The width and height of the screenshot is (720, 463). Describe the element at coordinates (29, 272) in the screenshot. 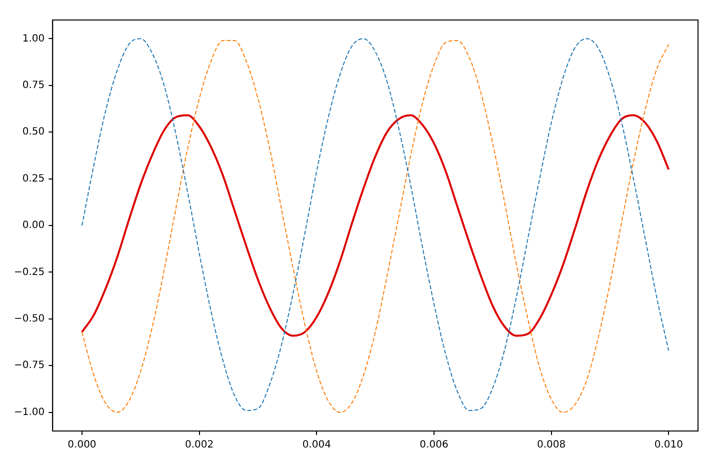

I see `y-tick-label: −0.25` at that location.